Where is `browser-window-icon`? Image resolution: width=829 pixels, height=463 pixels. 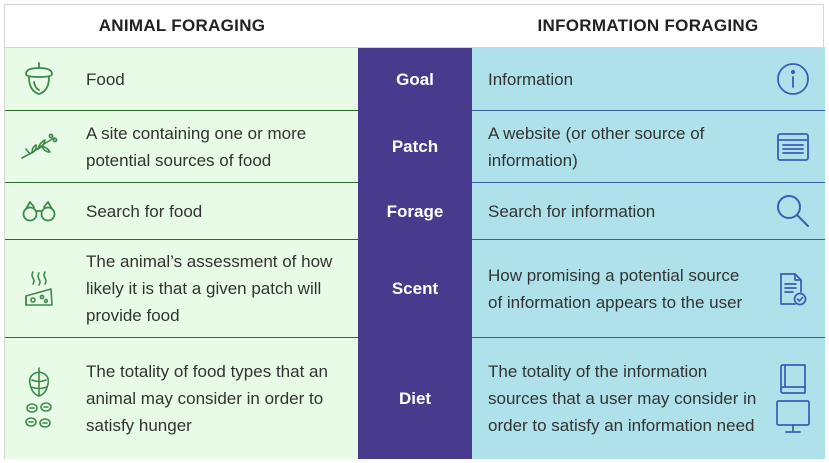 browser-window-icon is located at coordinates (793, 146).